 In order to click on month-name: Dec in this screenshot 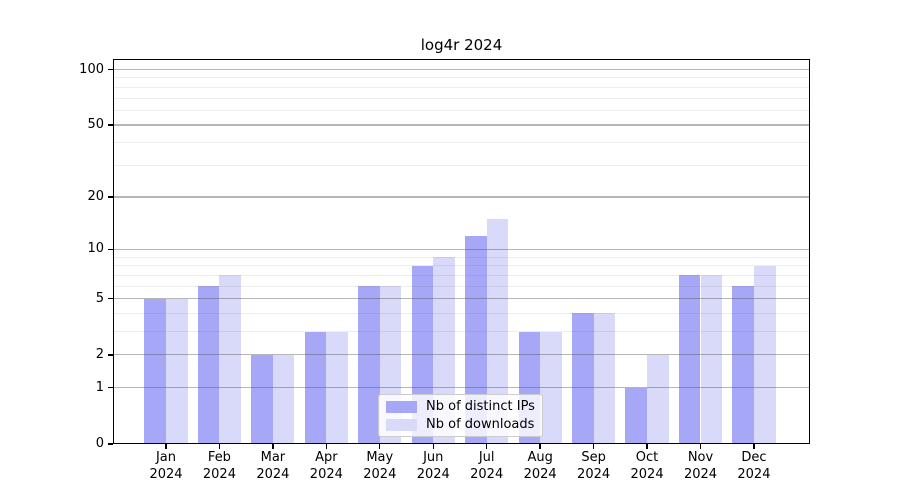, I will do `click(754, 457)`.